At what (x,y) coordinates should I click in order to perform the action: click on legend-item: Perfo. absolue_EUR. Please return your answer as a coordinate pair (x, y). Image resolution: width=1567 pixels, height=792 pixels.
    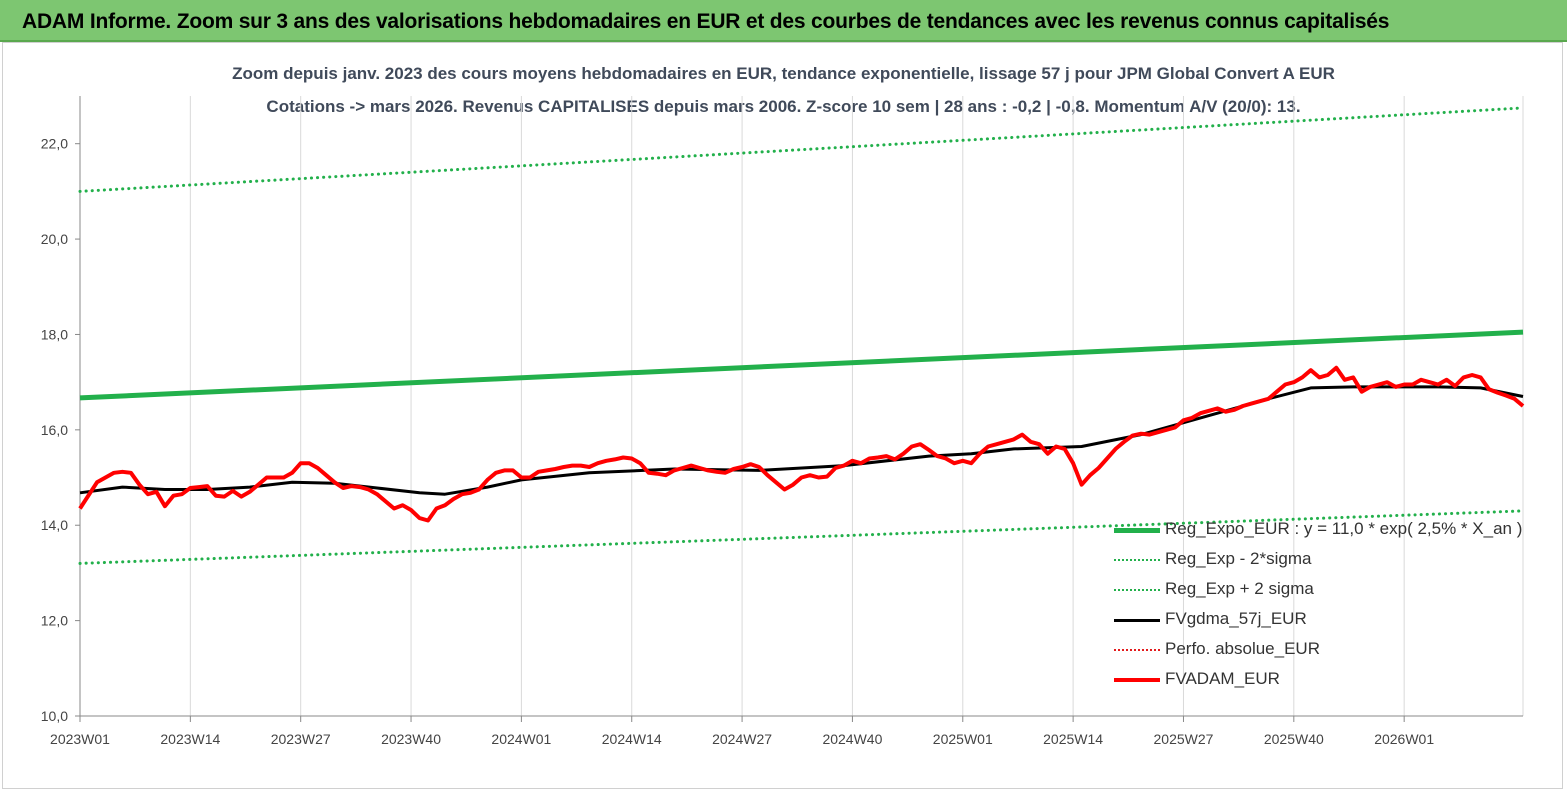
    Looking at the image, I should click on (1317, 651).